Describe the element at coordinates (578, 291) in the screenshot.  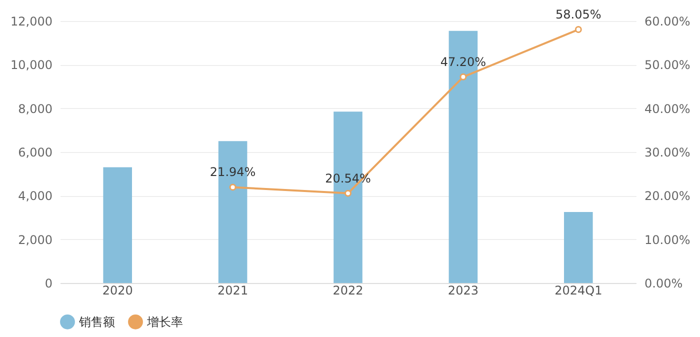
I see `x-tick-label: 2024Q1` at that location.